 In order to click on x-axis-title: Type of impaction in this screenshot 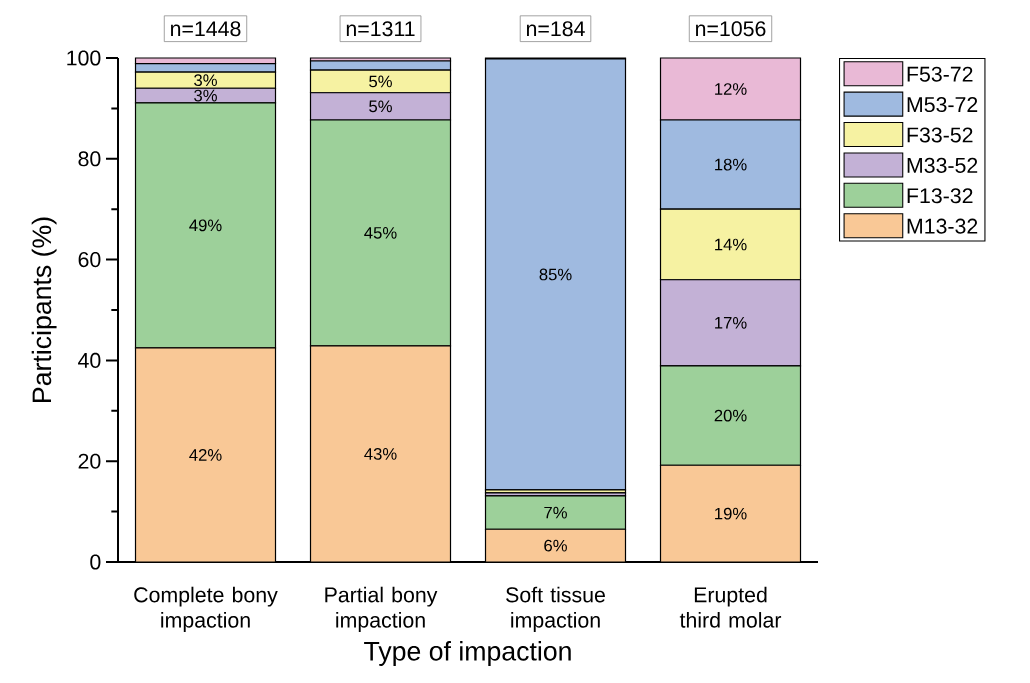, I will do `click(467, 653)`.